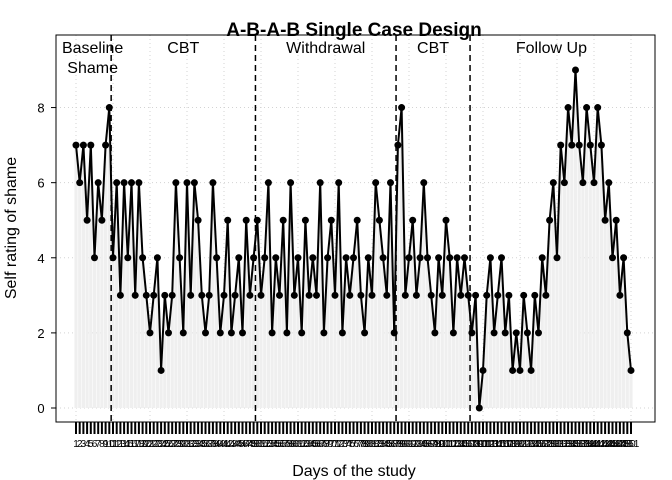  What do you see at coordinates (332, 444) in the screenshot?
I see `x-tick-label: 70` at bounding box center [332, 444].